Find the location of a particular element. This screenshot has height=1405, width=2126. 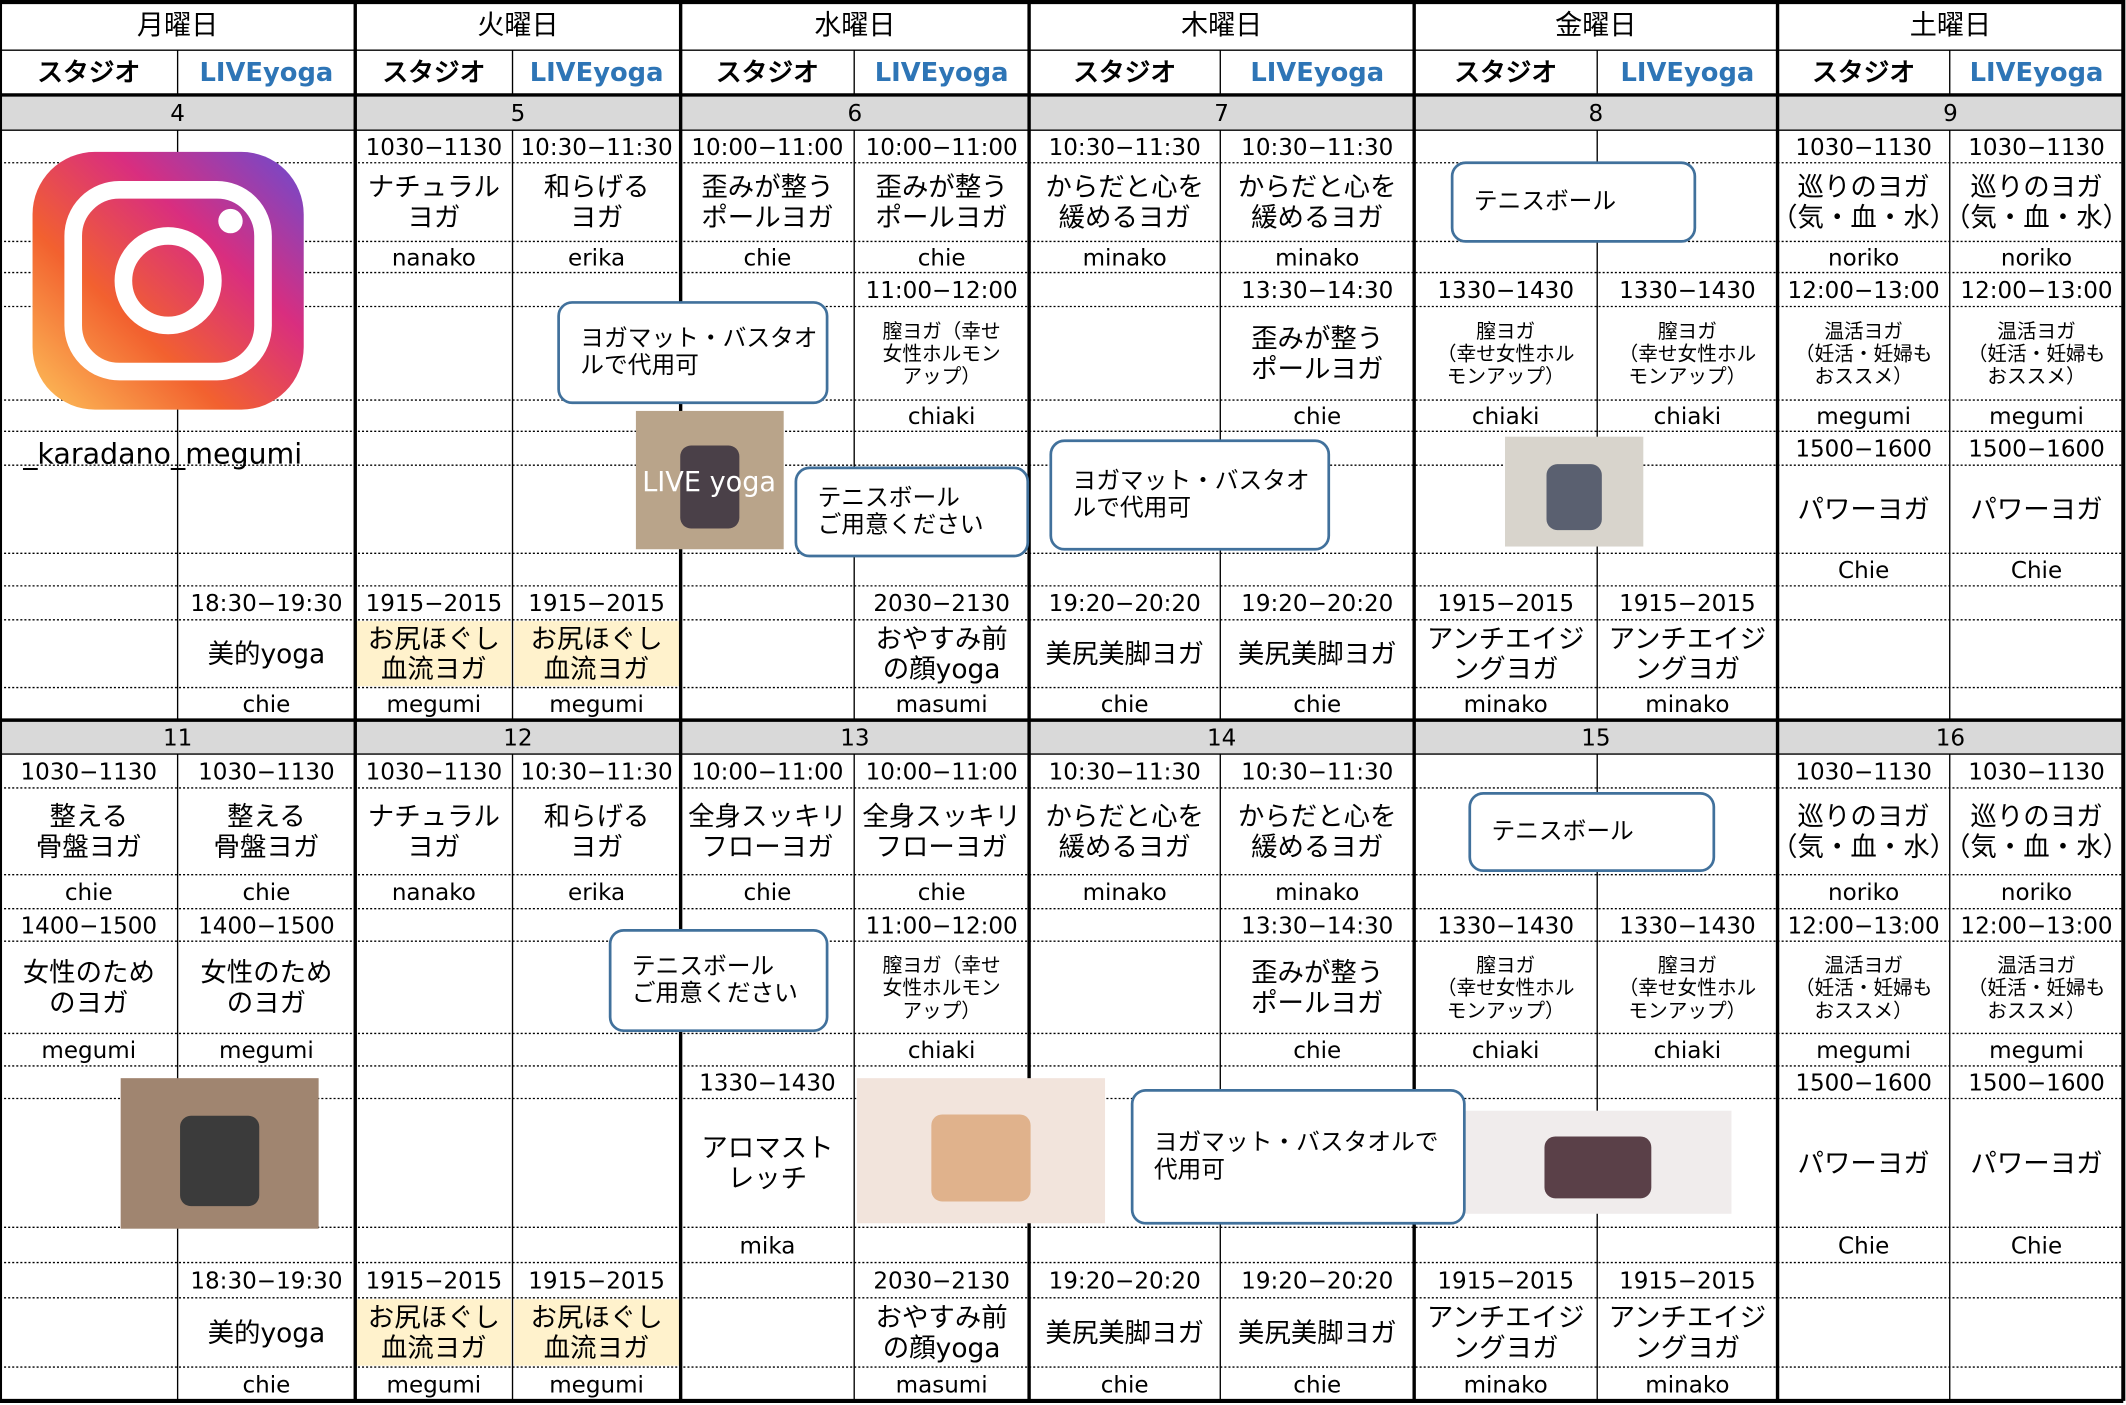

date: 4 is located at coordinates (177, 113).